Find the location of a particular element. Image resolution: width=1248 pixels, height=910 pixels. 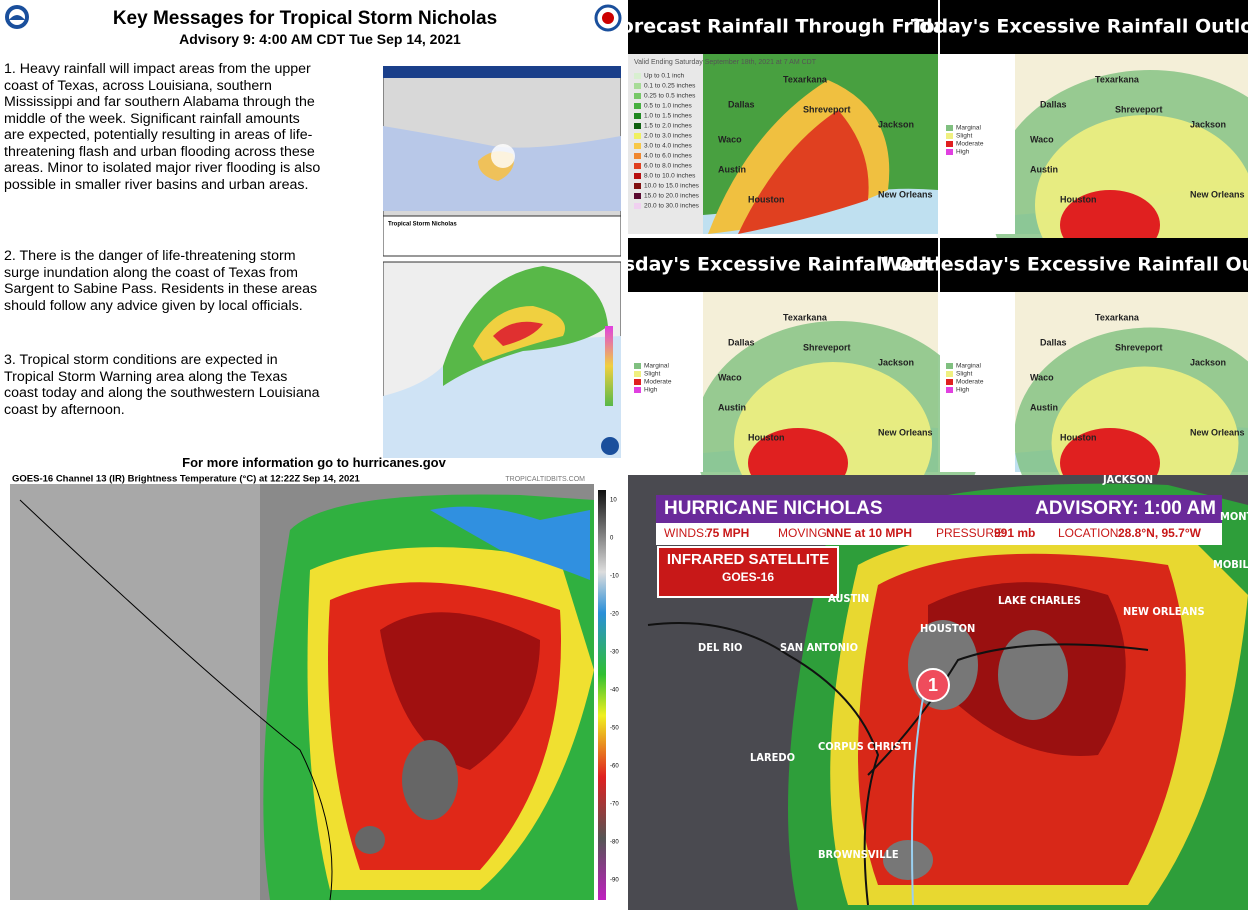

scale-label: -80 is located at coordinates (614, 843).